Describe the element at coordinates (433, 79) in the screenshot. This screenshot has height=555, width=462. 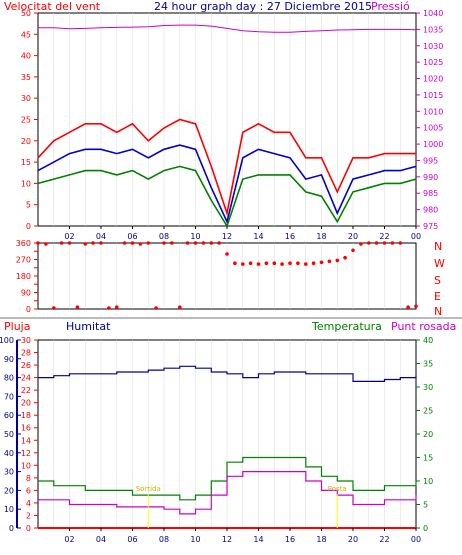
I see `pressure-tick-label: 1020` at that location.